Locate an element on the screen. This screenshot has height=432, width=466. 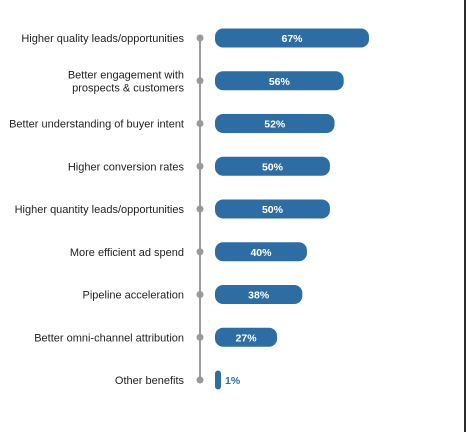
value-label: 67% is located at coordinates (292, 39).